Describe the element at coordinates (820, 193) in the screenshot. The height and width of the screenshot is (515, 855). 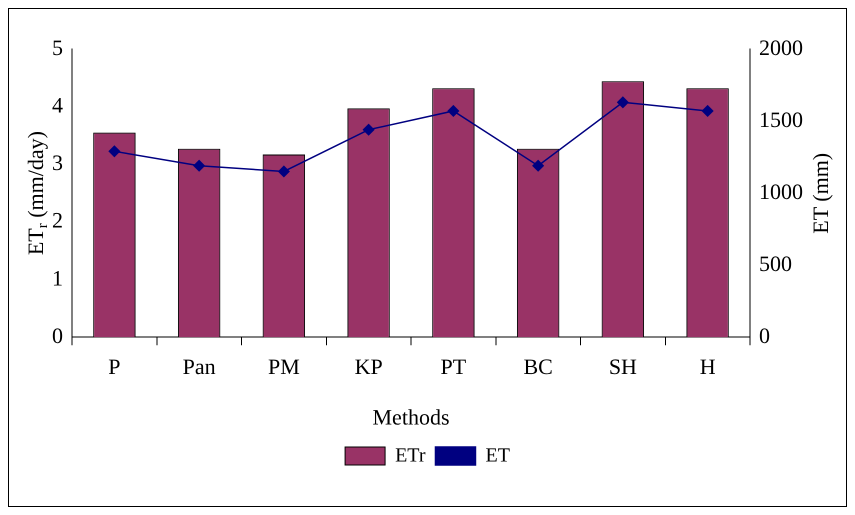
I see `y2-axis-title: ET (mm)` at that location.